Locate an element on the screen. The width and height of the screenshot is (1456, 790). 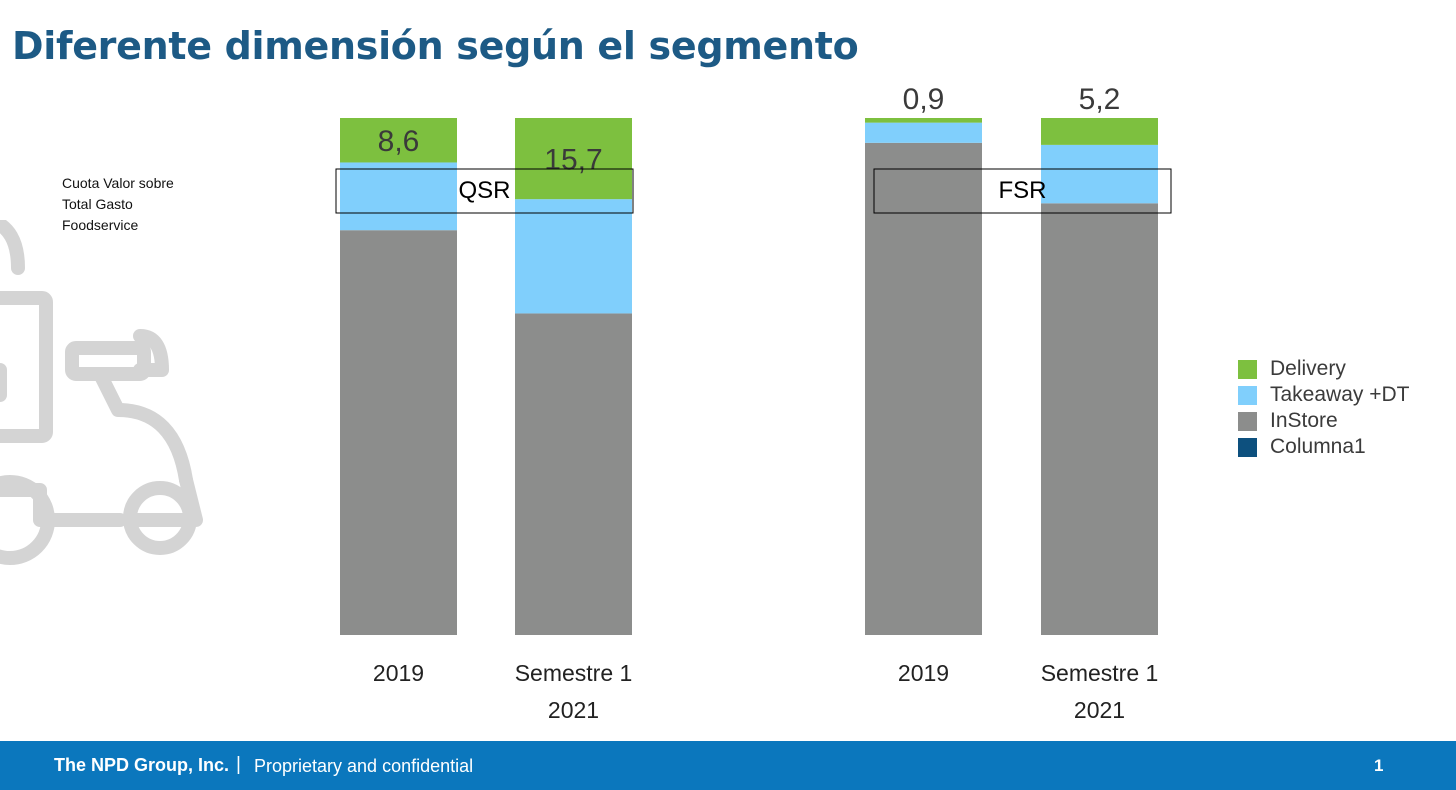
legend-item: Columna1 is located at coordinates (1323, 447).